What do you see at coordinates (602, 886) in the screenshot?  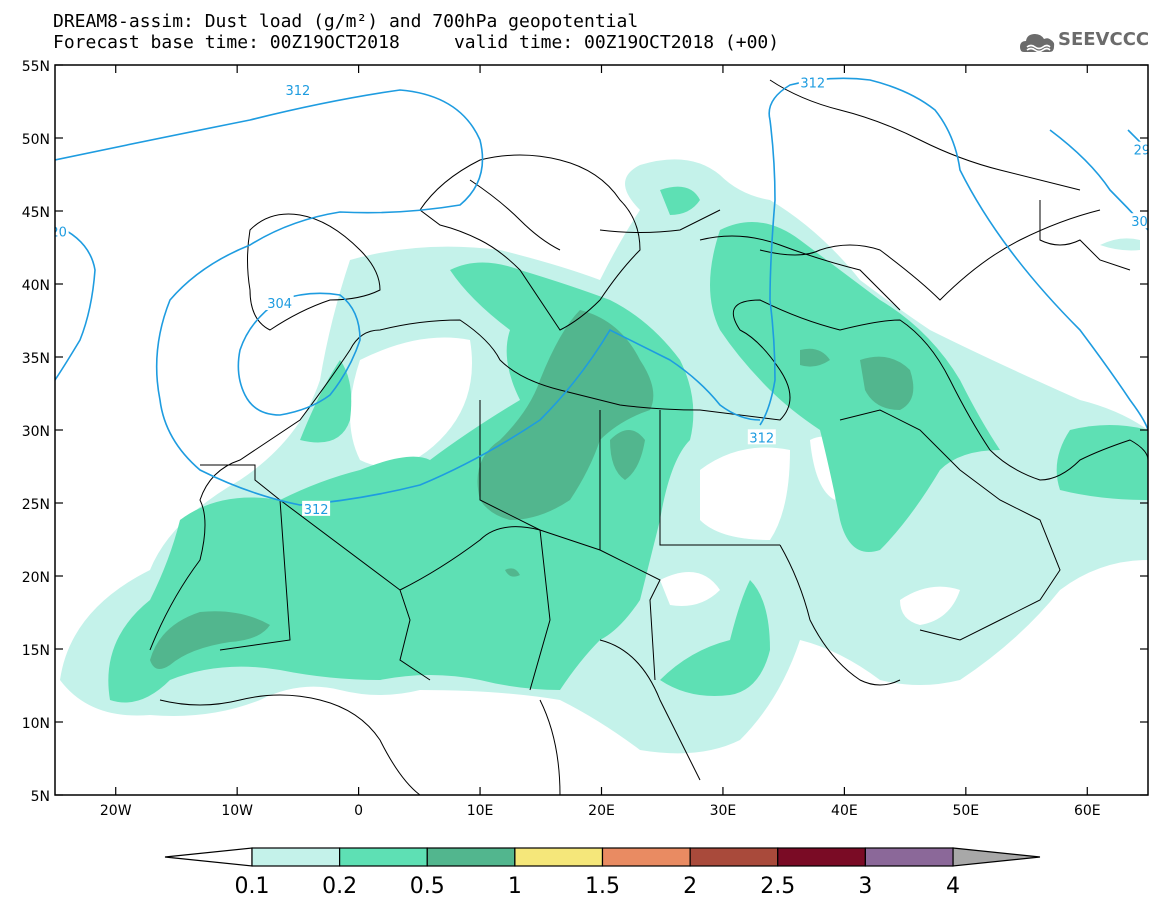 I see `colorbar-label: 1.5` at bounding box center [602, 886].